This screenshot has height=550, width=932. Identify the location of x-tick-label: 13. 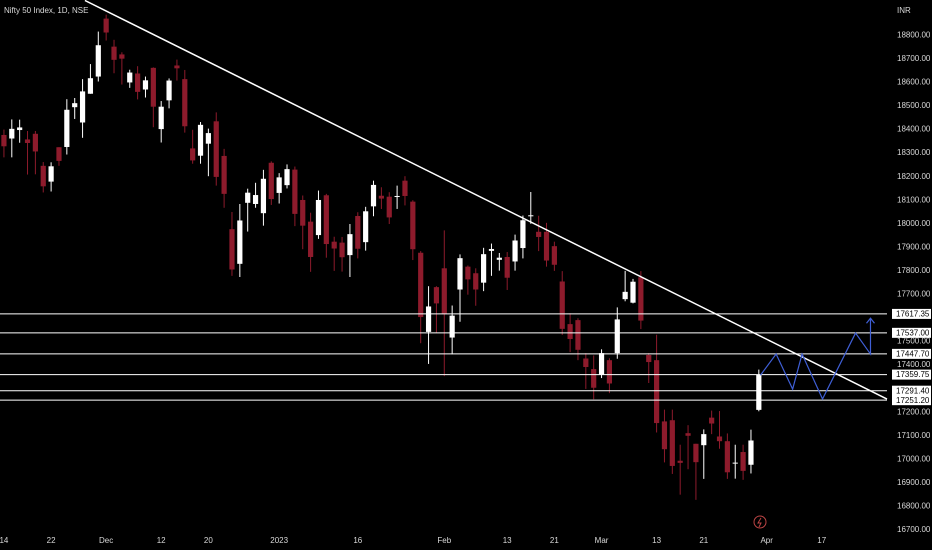
(656, 540).